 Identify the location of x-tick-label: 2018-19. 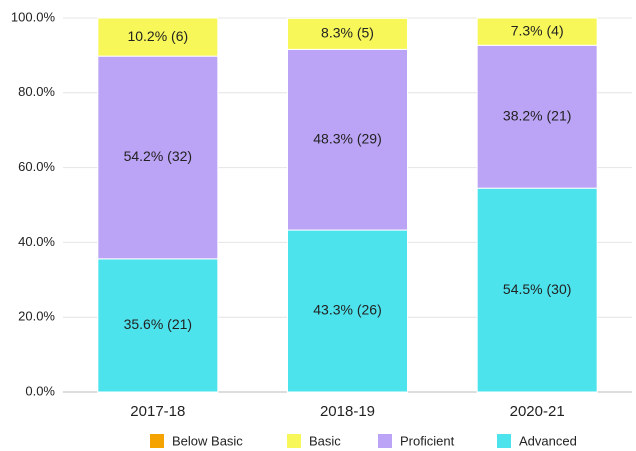
(347, 411).